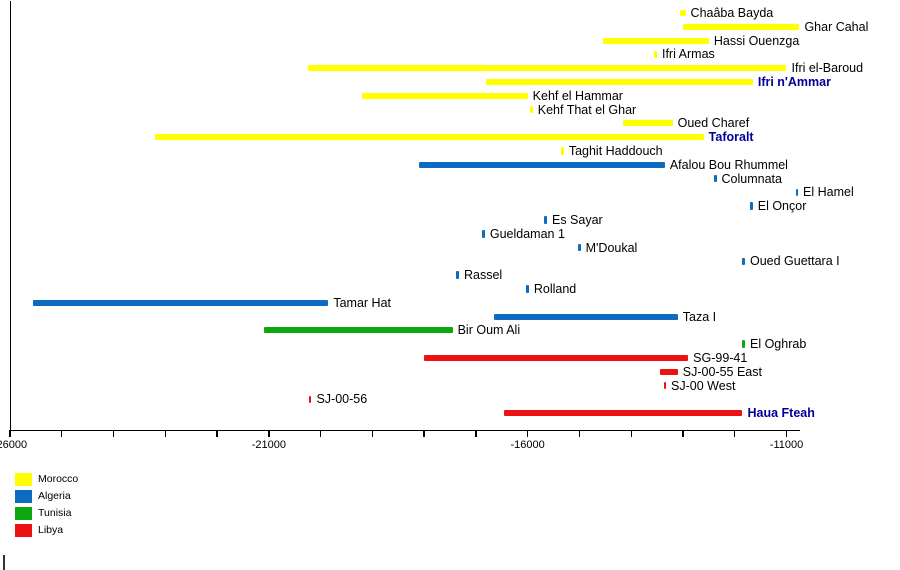  I want to click on site-label: El Onçor, so click(782, 206).